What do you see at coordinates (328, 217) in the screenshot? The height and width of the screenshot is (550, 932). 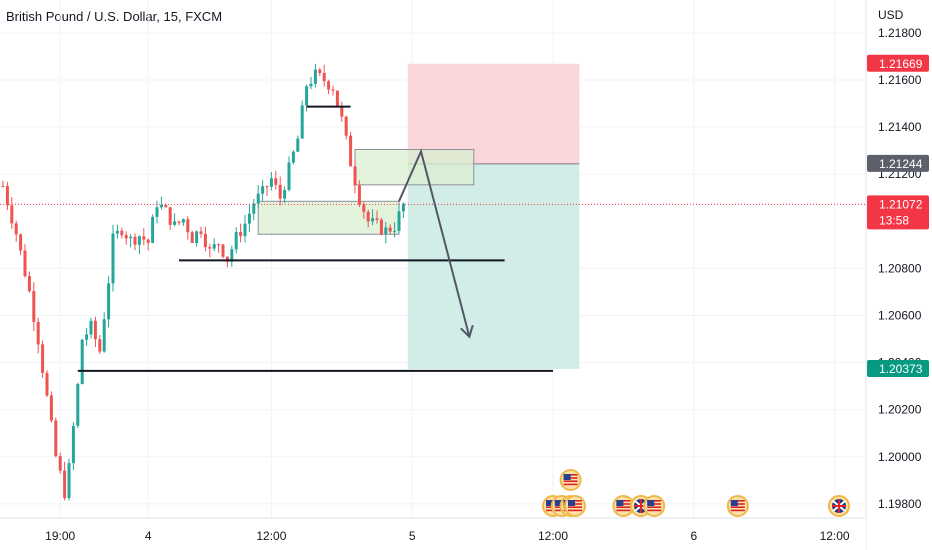 I see `zone-rectangle` at bounding box center [328, 217].